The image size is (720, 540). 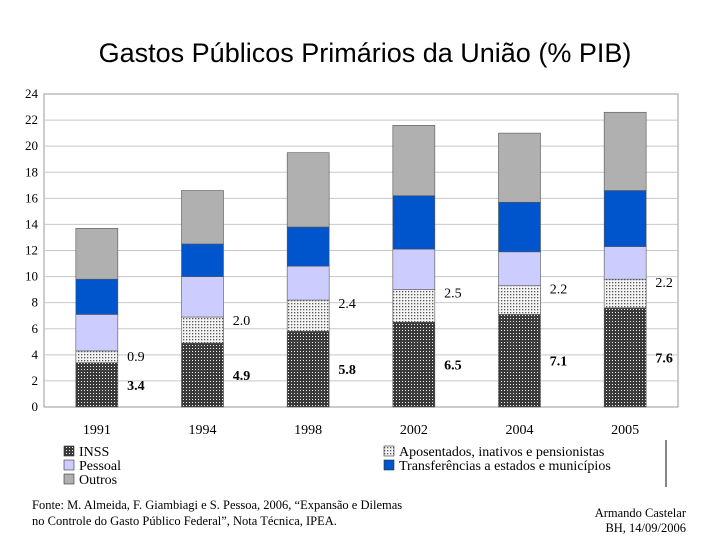 What do you see at coordinates (347, 304) in the screenshot?
I see `aposentados-data-label: 2.4` at bounding box center [347, 304].